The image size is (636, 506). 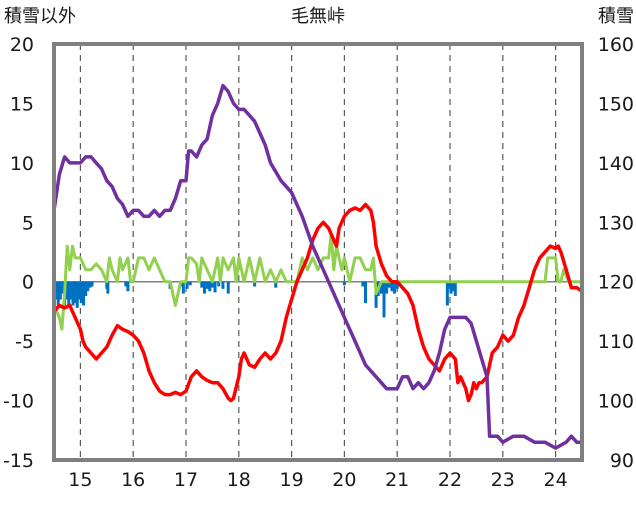 I want to click on y-left-tick-label: 15, so click(x=22, y=104).